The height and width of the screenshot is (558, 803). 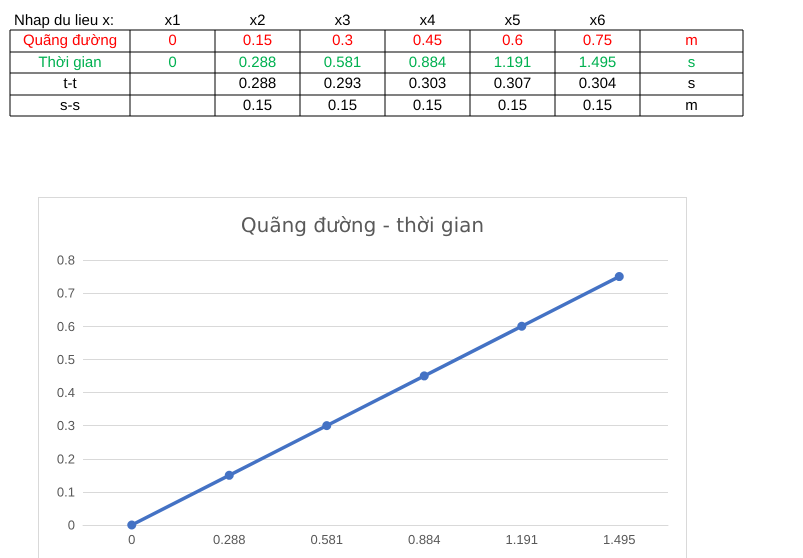 I want to click on text: Quãng đường, so click(x=70, y=40).